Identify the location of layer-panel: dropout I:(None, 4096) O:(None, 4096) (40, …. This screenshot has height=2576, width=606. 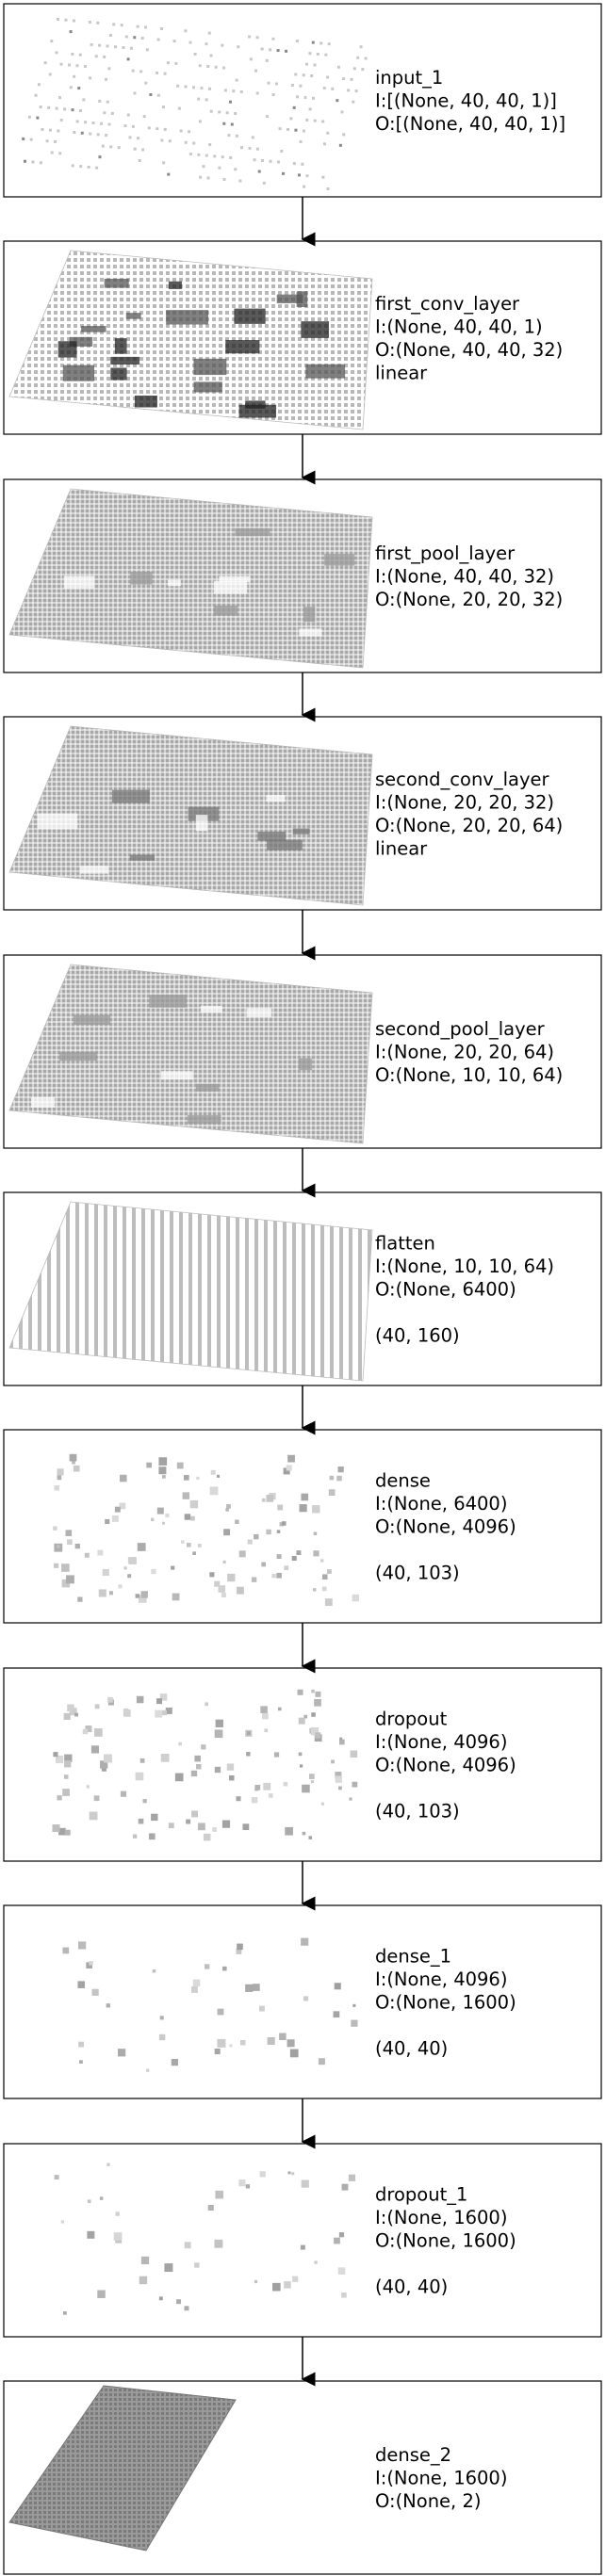
(302, 1764).